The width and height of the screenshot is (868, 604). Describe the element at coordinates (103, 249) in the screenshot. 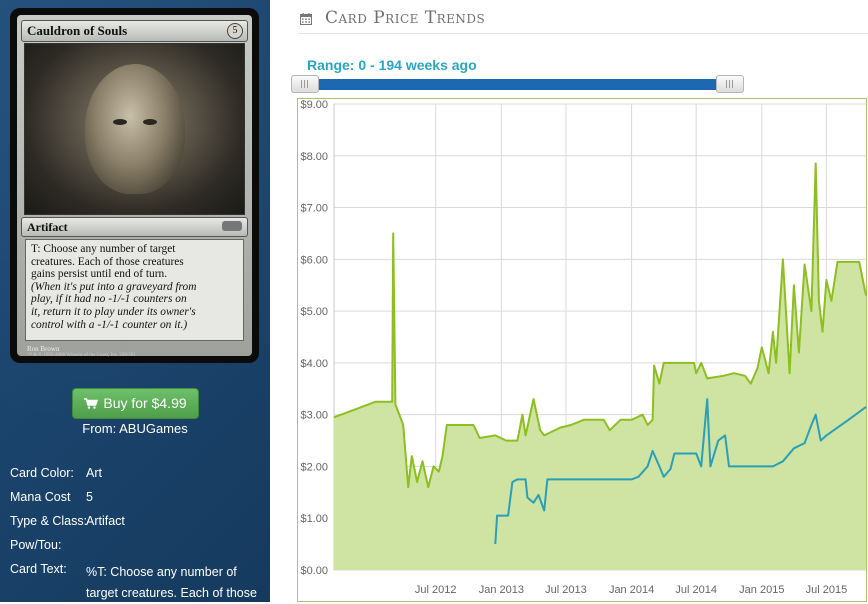

I see `rules-line: T: Choose any number of target` at that location.